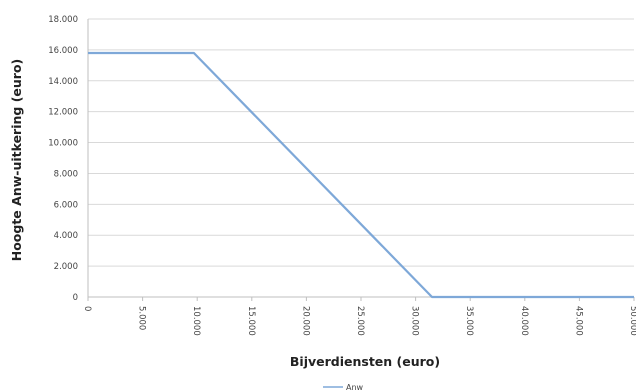  Describe the element at coordinates (578, 321) in the screenshot. I see `x-tick-label: 45.000` at that location.